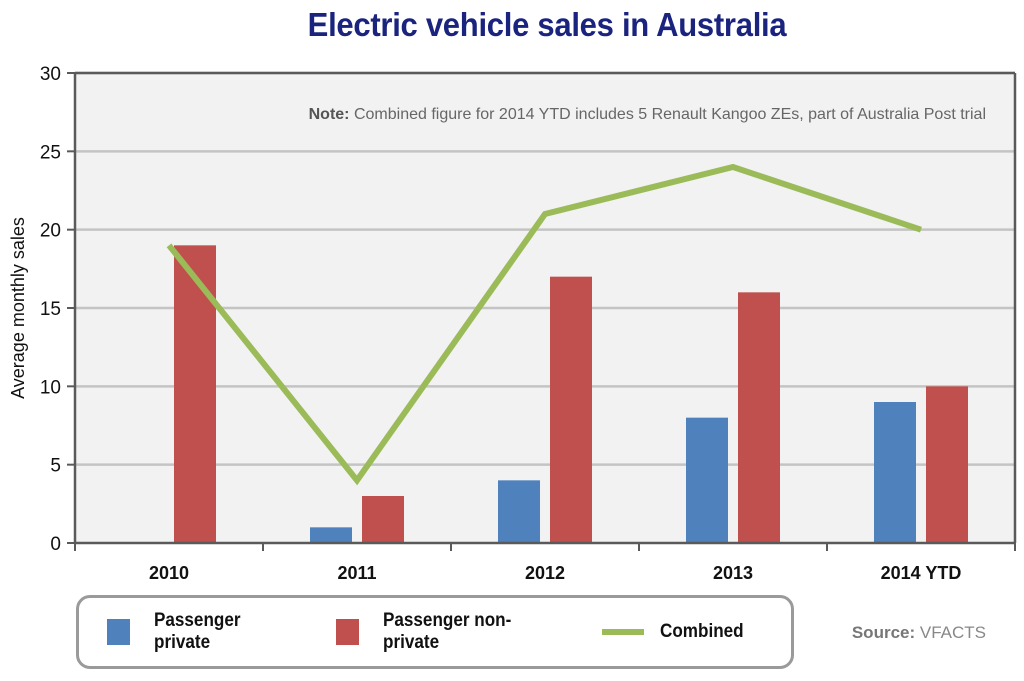 The image size is (1024, 681). I want to click on bar-passenger-private-2013, so click(707, 480).